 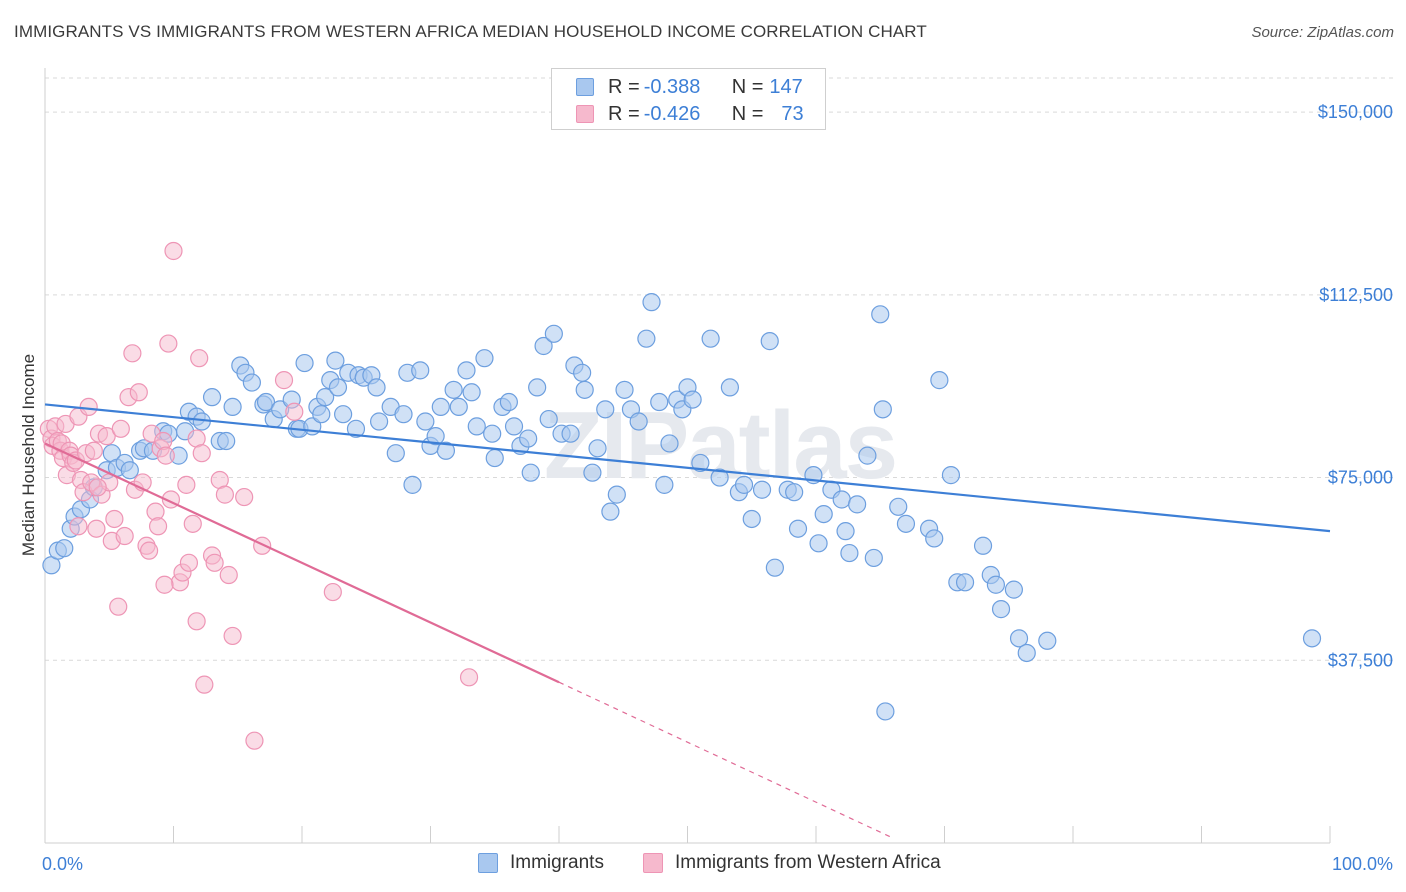 I want to click on y-axis-label: Median Household Income, so click(x=28, y=455).